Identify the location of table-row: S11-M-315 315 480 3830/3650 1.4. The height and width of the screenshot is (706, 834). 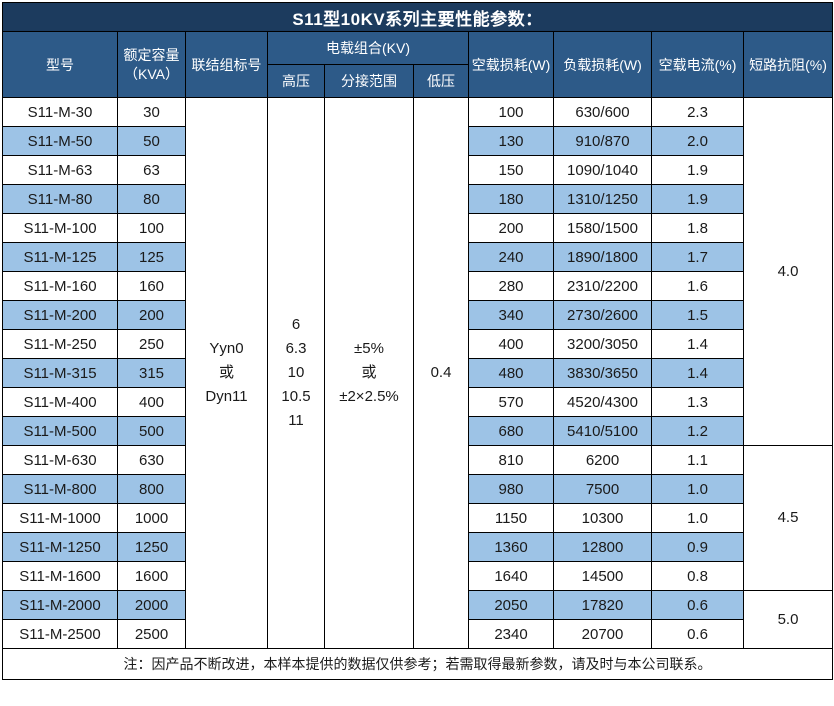
(417, 373).